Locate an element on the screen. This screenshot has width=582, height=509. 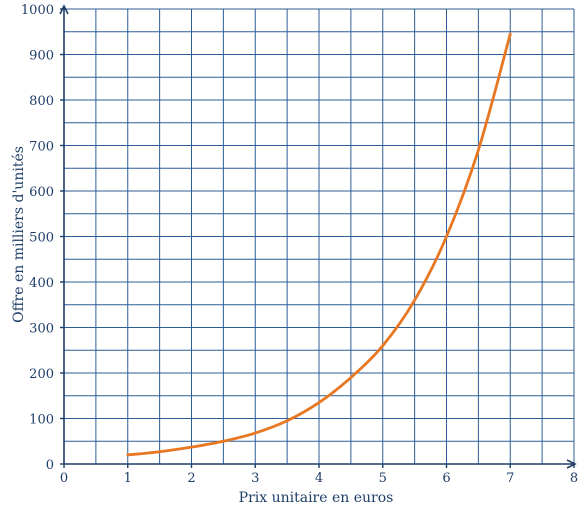
x-tick-label: 3 is located at coordinates (255, 478).